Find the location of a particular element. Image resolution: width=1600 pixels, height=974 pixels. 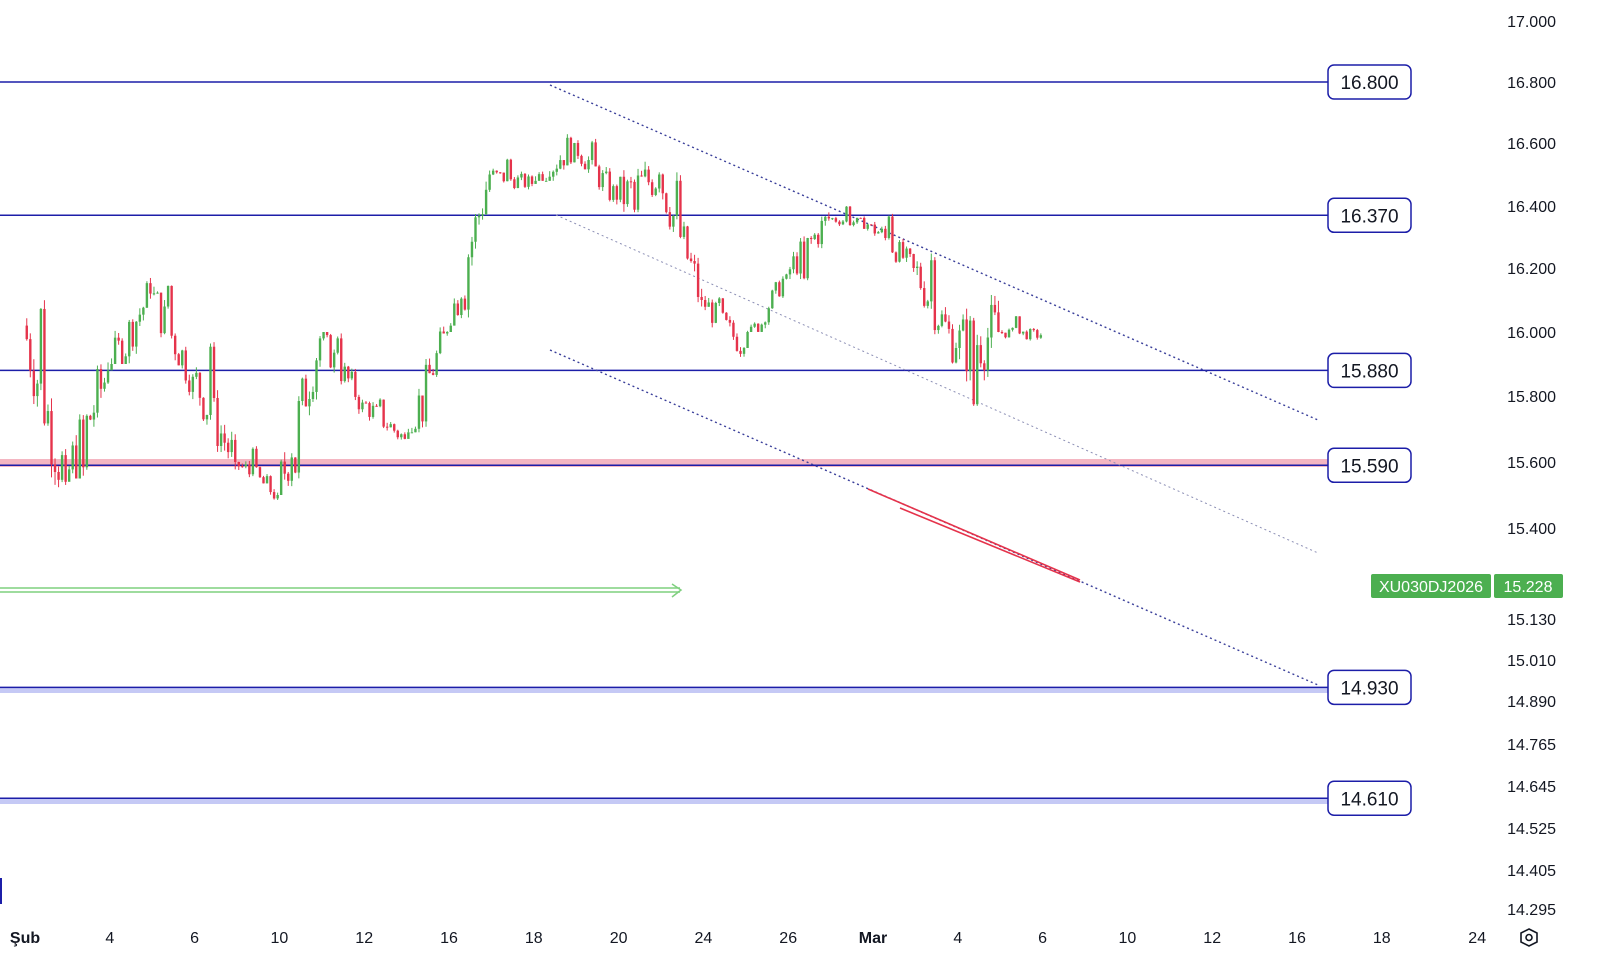

y-tick-label: 16.800 is located at coordinates (1531, 83).